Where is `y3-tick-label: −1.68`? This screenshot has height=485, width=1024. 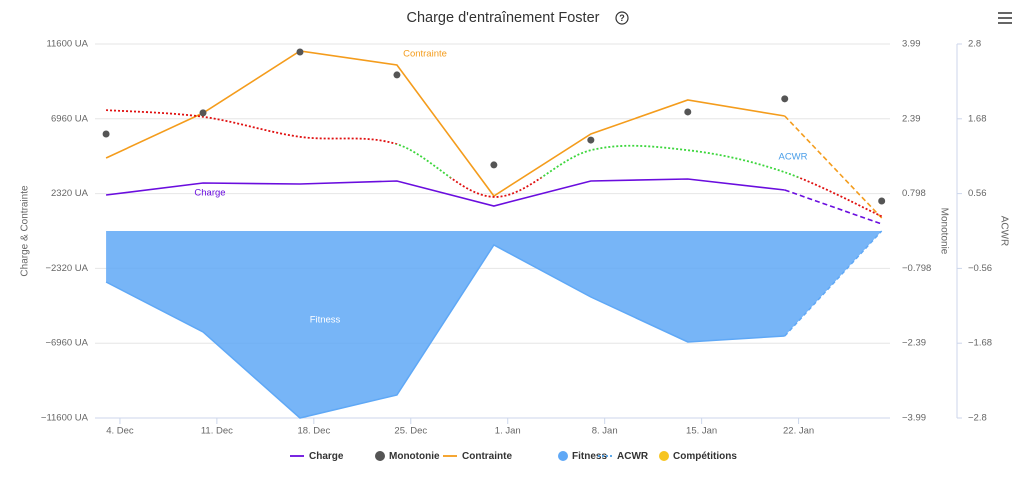
y3-tick-label: −1.68 is located at coordinates (980, 343).